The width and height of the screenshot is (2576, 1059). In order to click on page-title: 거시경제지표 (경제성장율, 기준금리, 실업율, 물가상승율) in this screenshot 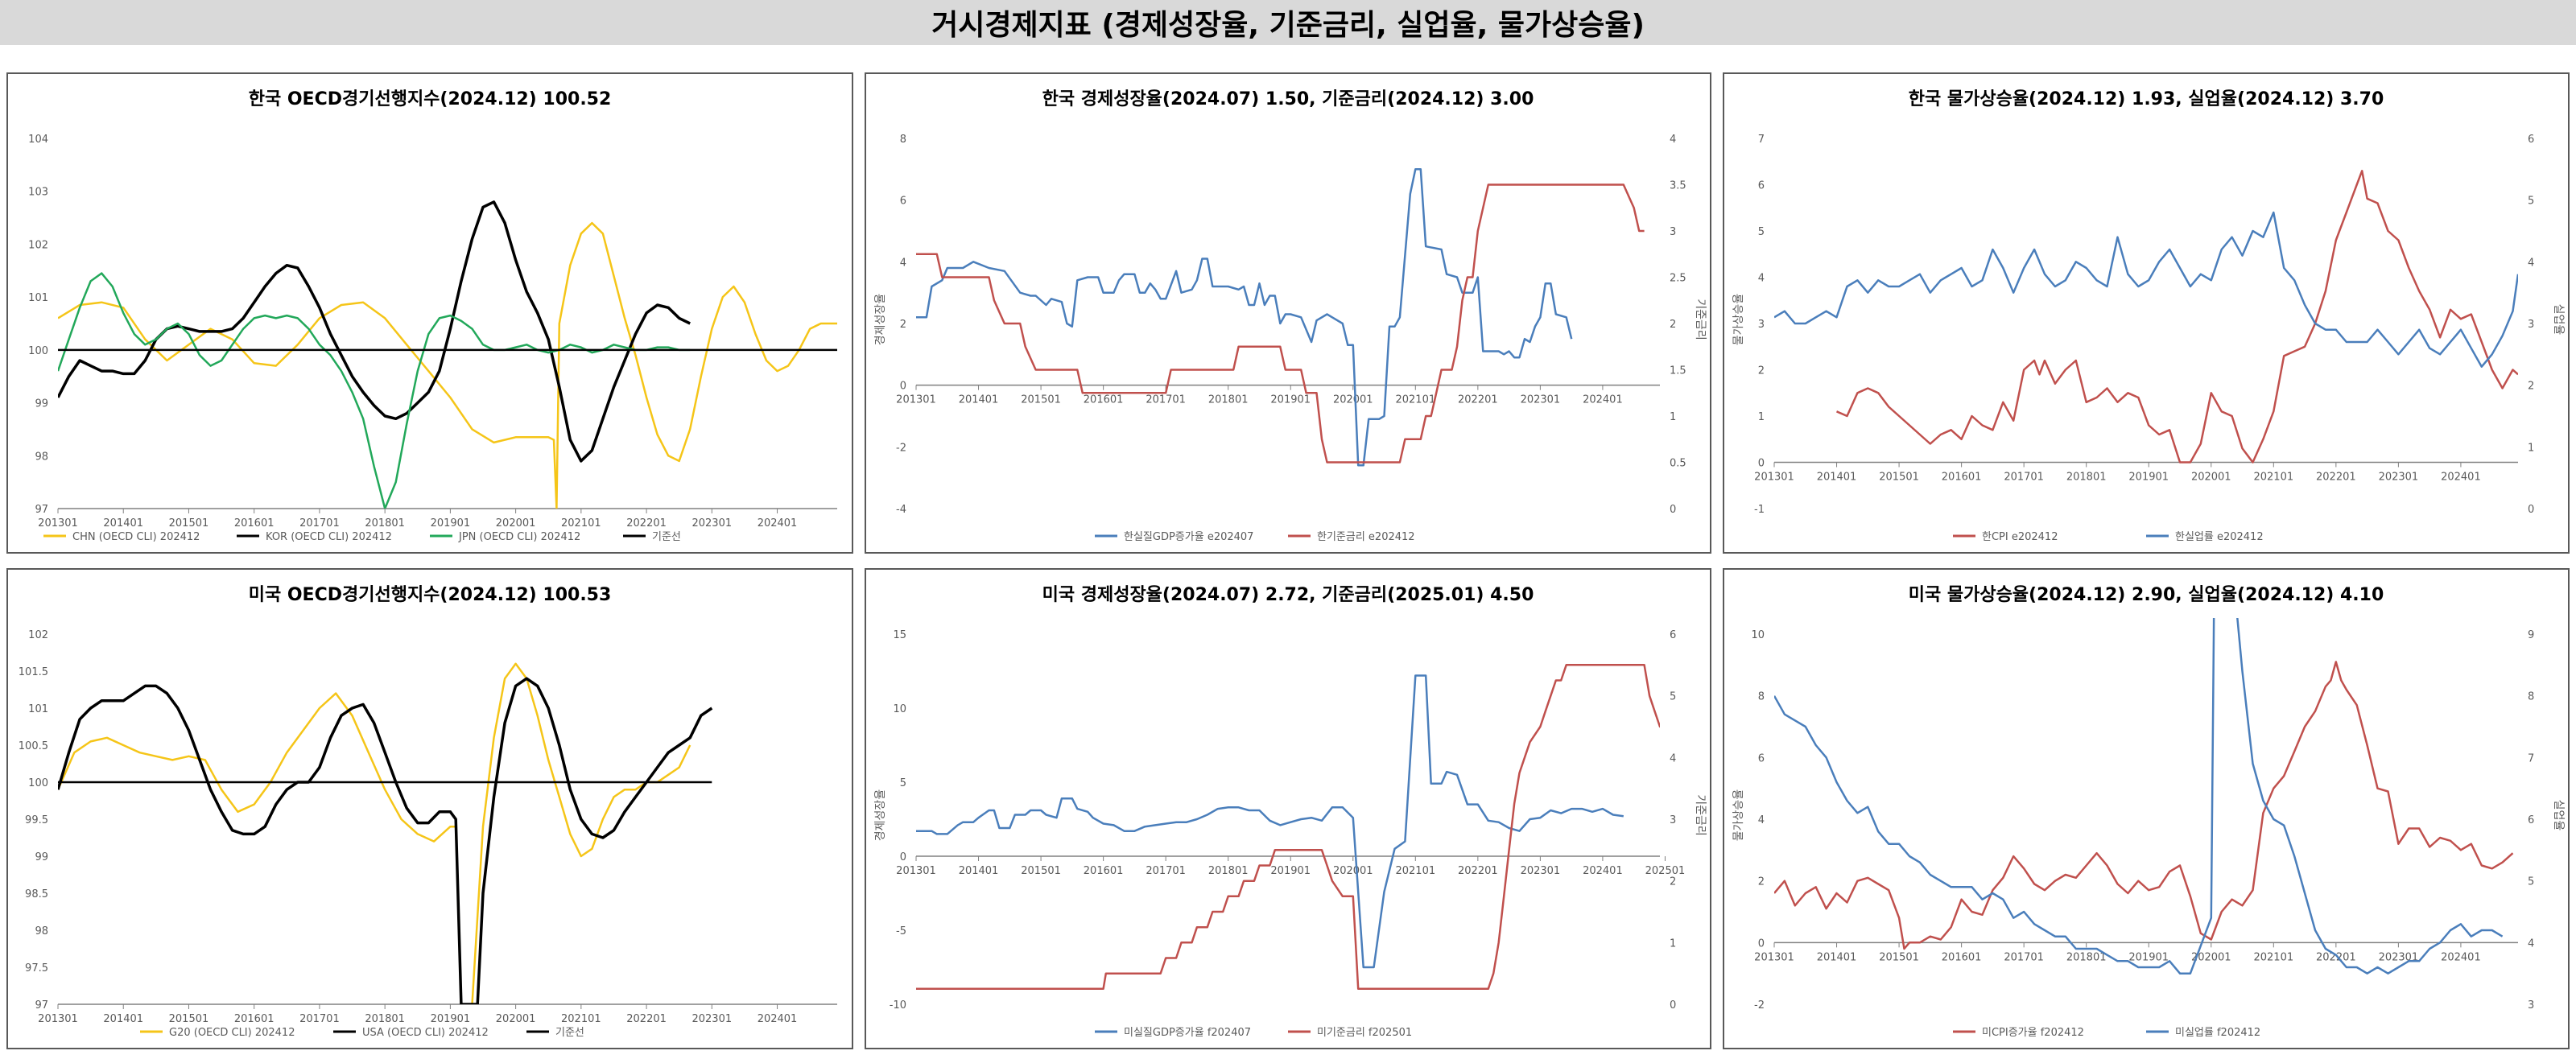, I will do `click(1288, 25)`.